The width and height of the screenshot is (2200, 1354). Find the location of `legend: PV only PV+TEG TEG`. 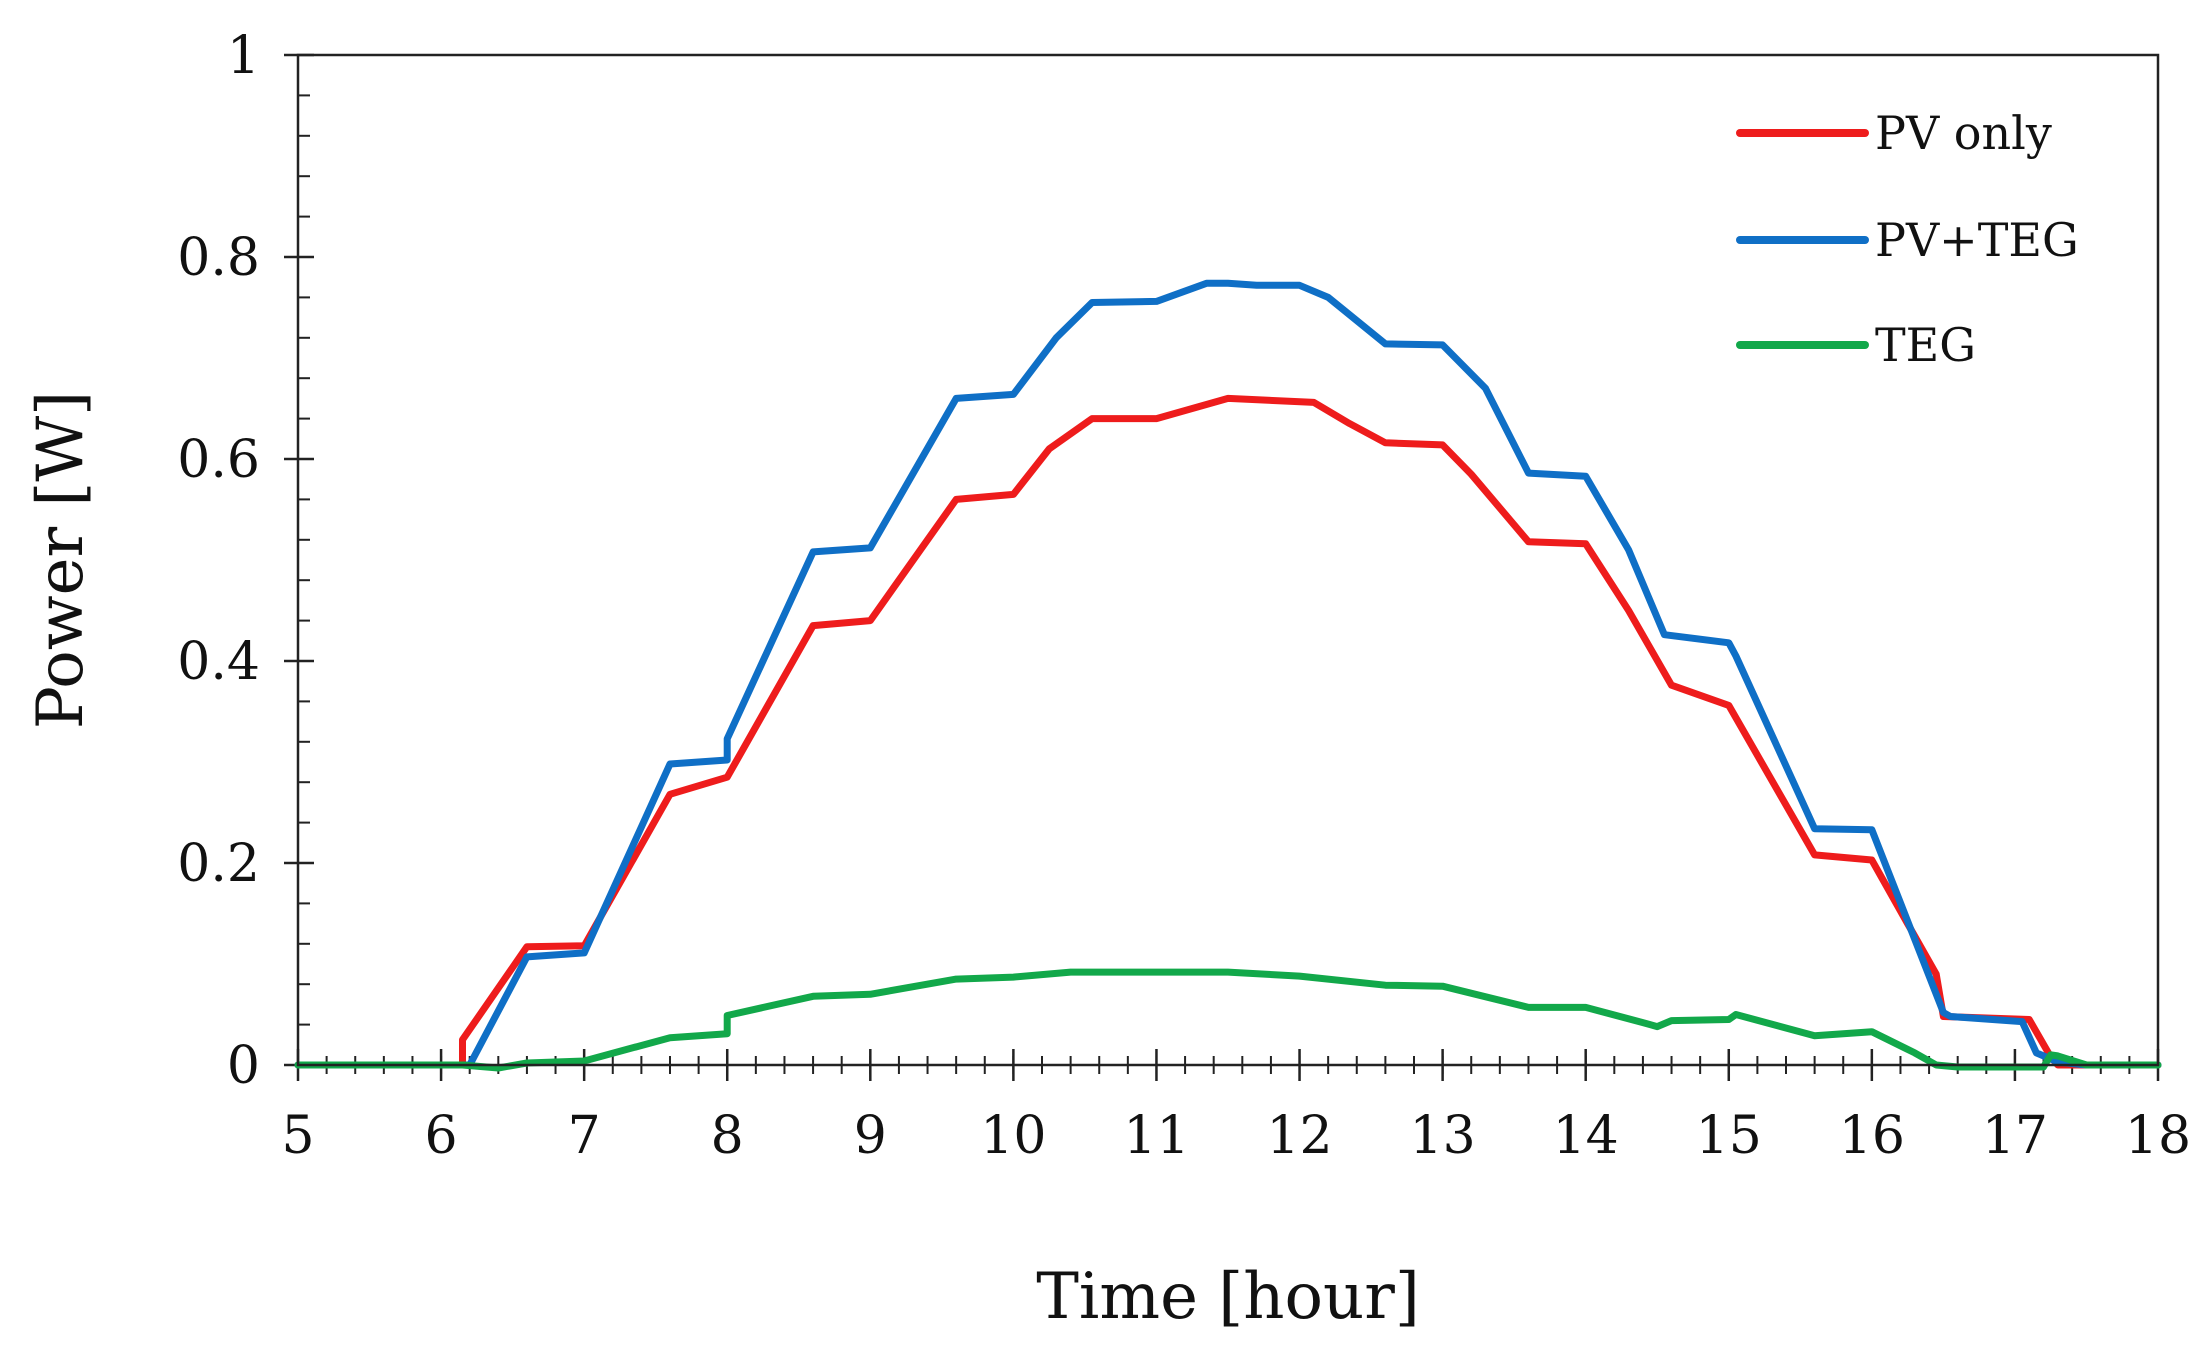

legend: PV only PV+TEG TEG is located at coordinates (1907, 239).